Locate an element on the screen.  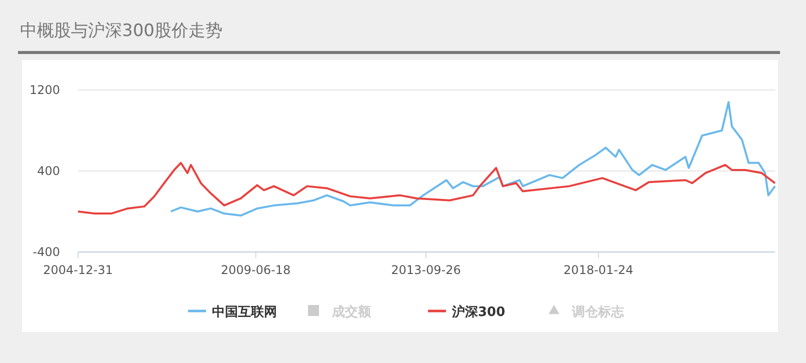
chart-title: 中概股与沪深300股价走势 is located at coordinates (121, 31).